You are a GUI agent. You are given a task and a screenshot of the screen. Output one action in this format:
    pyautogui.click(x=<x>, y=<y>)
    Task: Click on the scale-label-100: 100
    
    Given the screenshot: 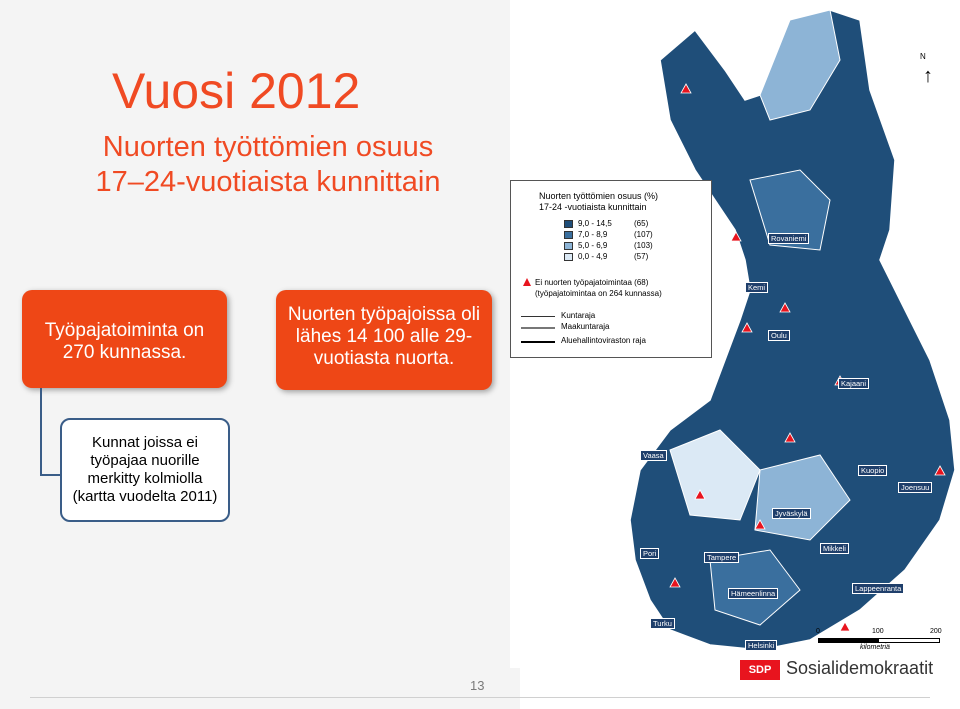 What is the action you would take?
    pyautogui.click(x=878, y=631)
    